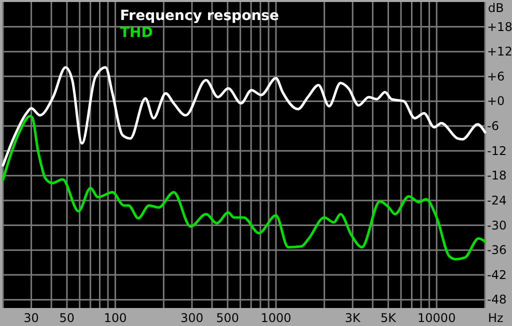  What do you see at coordinates (199, 16) in the screenshot?
I see `text: Frequency response` at bounding box center [199, 16].